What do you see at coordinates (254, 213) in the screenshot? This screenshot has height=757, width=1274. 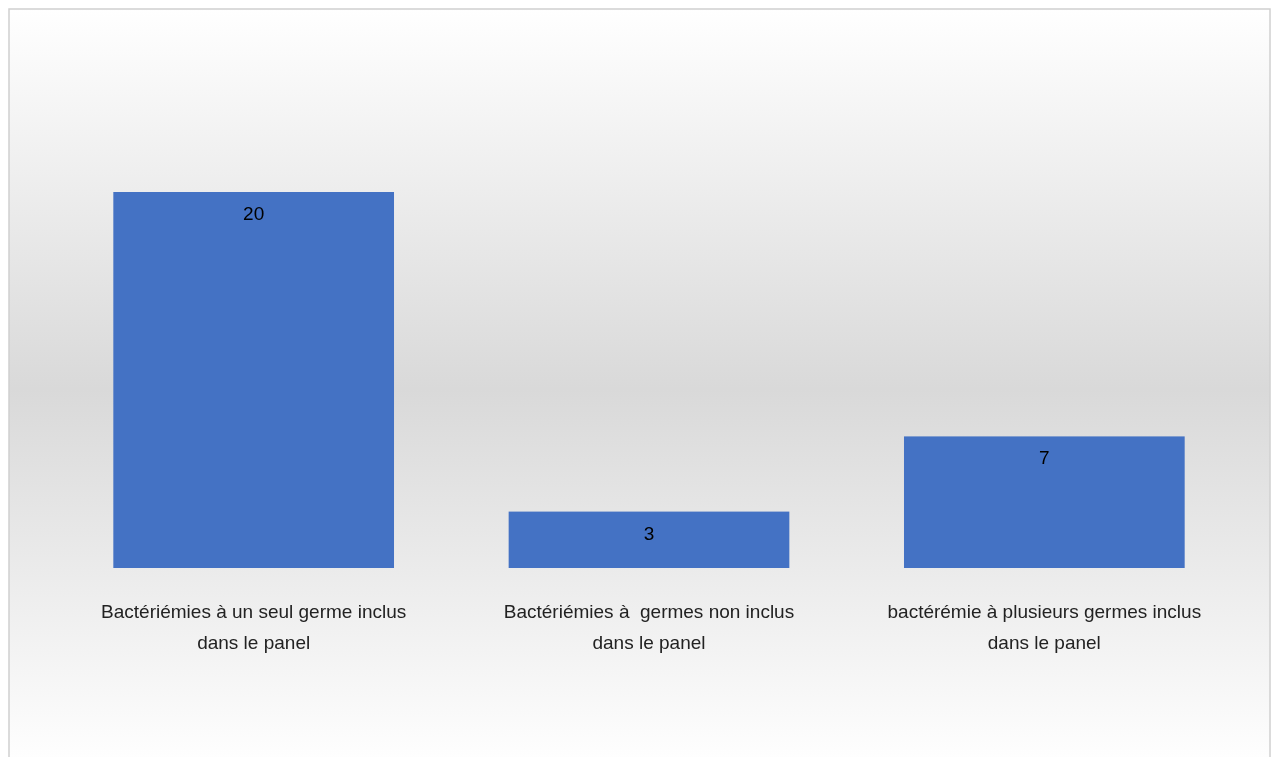 I see `data-label: 20` at bounding box center [254, 213].